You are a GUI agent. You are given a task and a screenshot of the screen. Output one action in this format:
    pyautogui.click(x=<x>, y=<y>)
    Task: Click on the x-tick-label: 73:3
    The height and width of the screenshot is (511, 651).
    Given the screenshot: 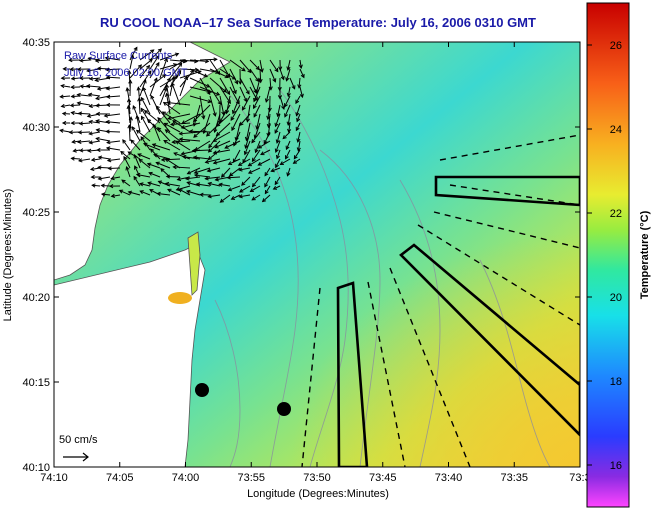 What is the action you would take?
    pyautogui.click(x=579, y=478)
    